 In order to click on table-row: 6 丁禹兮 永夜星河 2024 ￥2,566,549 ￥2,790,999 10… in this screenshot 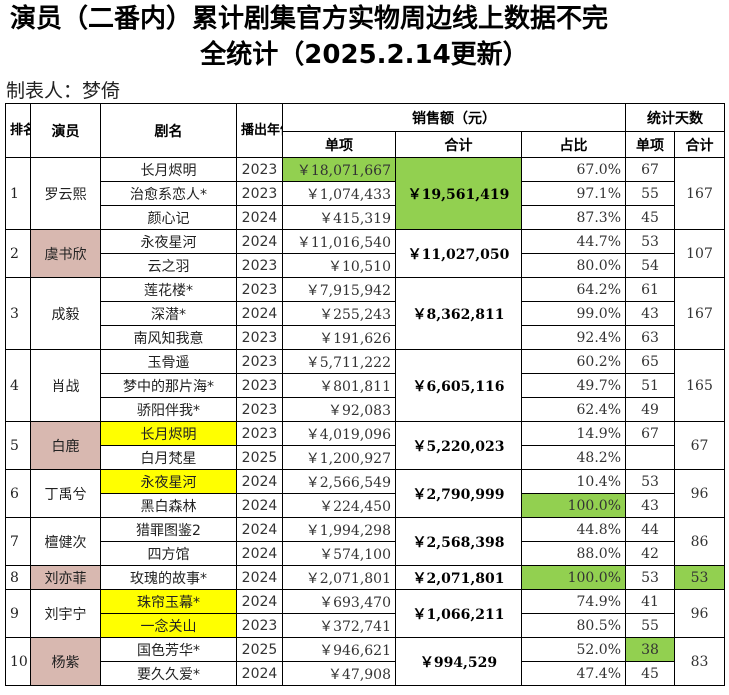, I will do `click(365, 493)`.